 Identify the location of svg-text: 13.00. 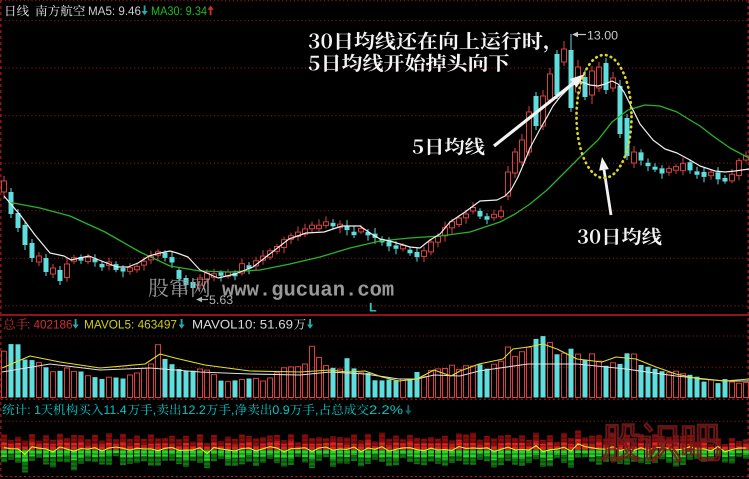
(602, 36).